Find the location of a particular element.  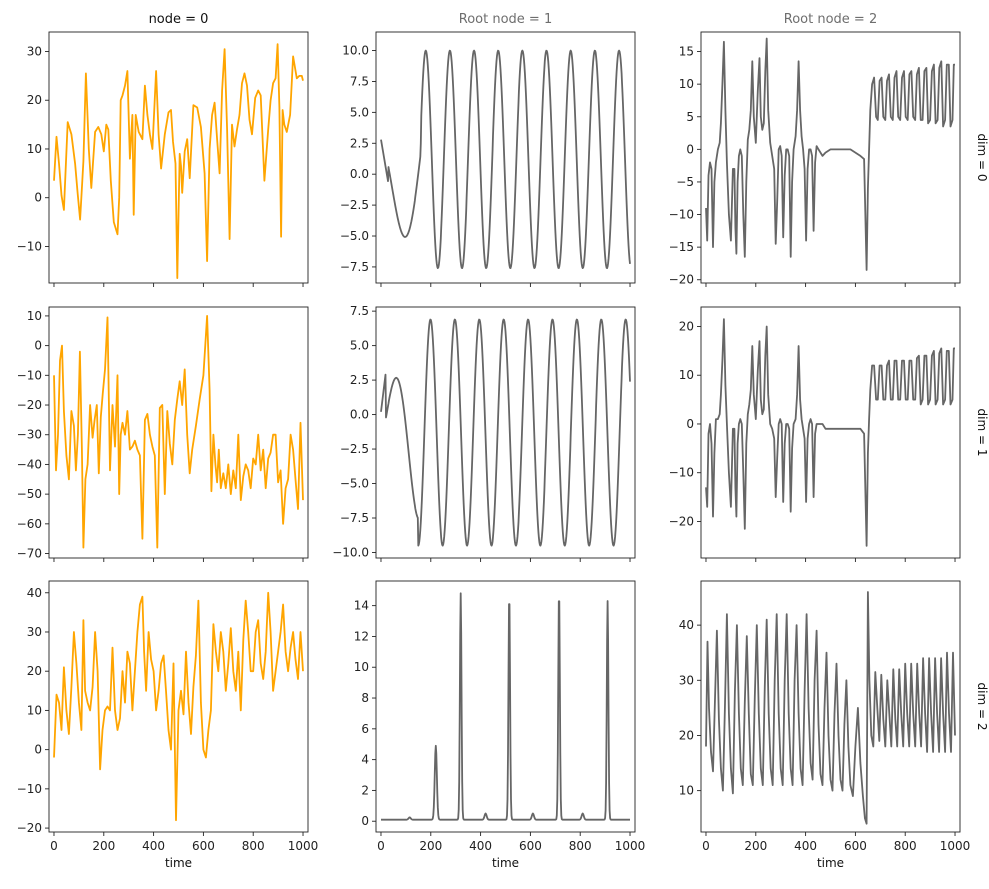

panel-r0-c0: −10 0 10 20 30 node = 0 is located at coordinates (163, 149).